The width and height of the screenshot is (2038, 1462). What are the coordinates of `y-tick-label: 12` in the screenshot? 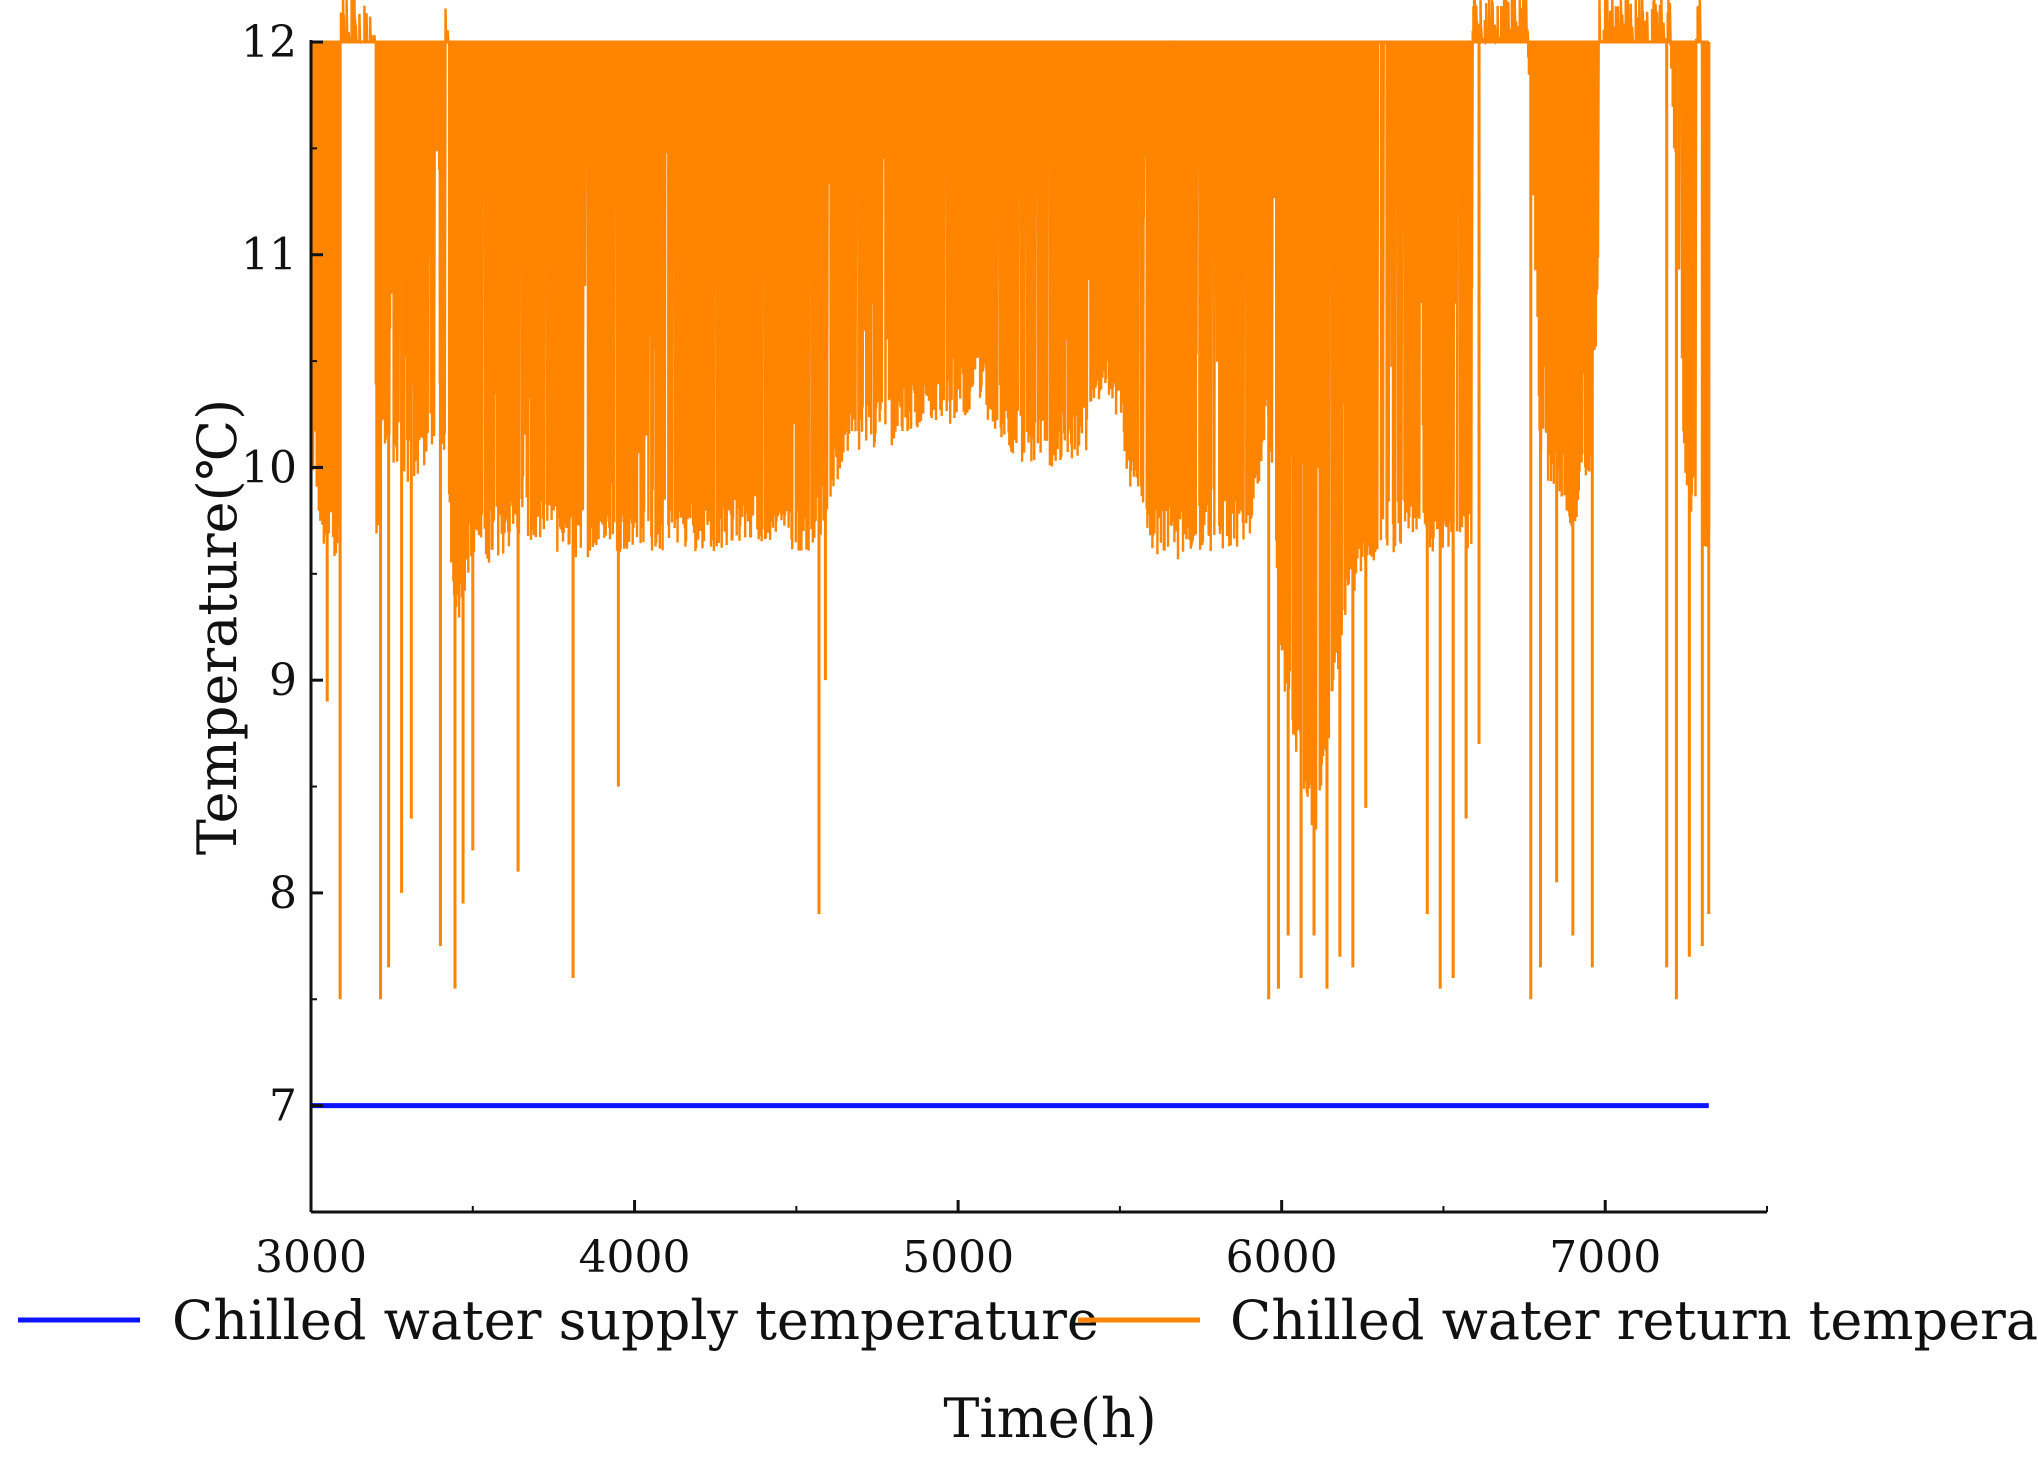 It's located at (269, 42).